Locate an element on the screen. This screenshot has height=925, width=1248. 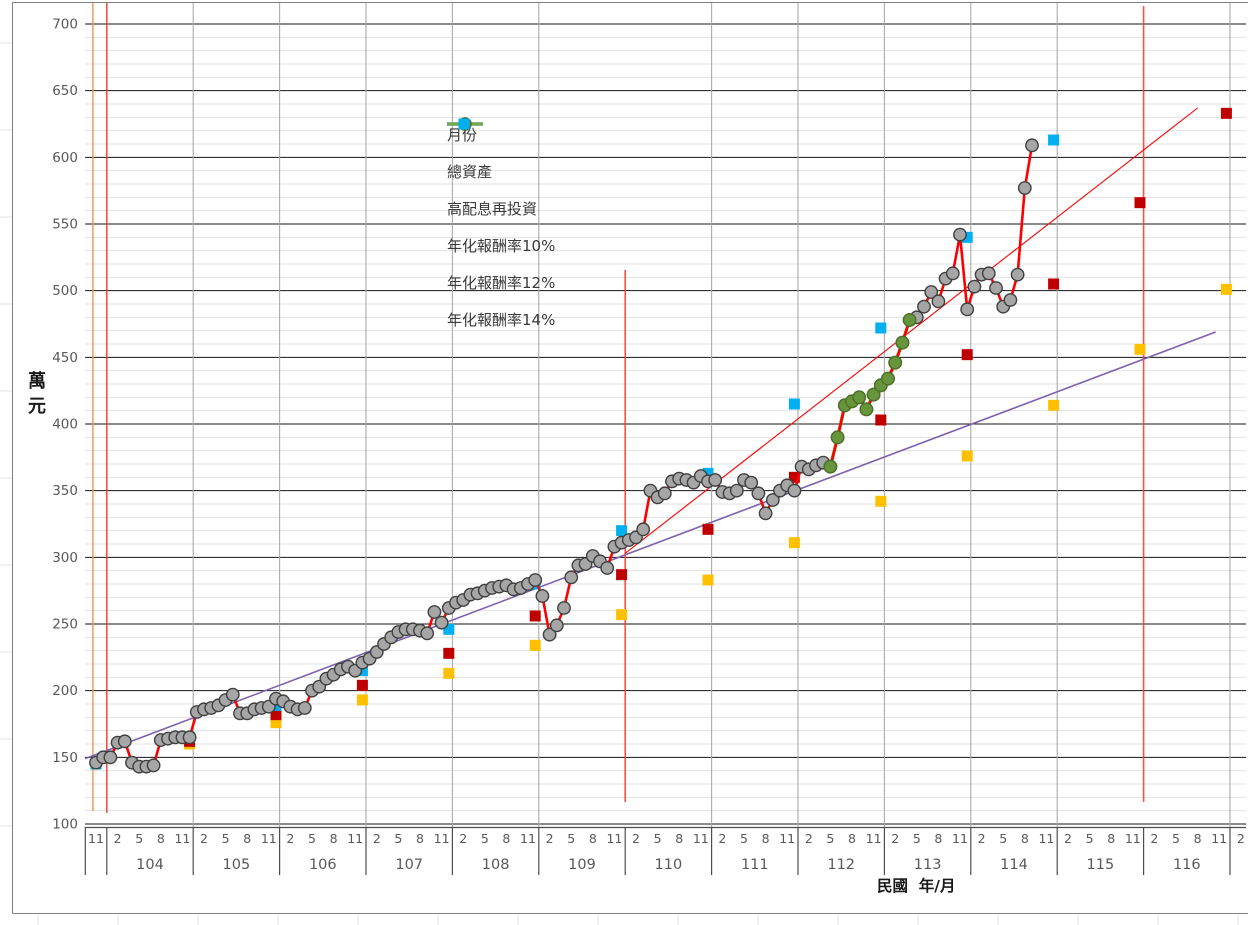
y-tick-label: 700 is located at coordinates (65, 25).